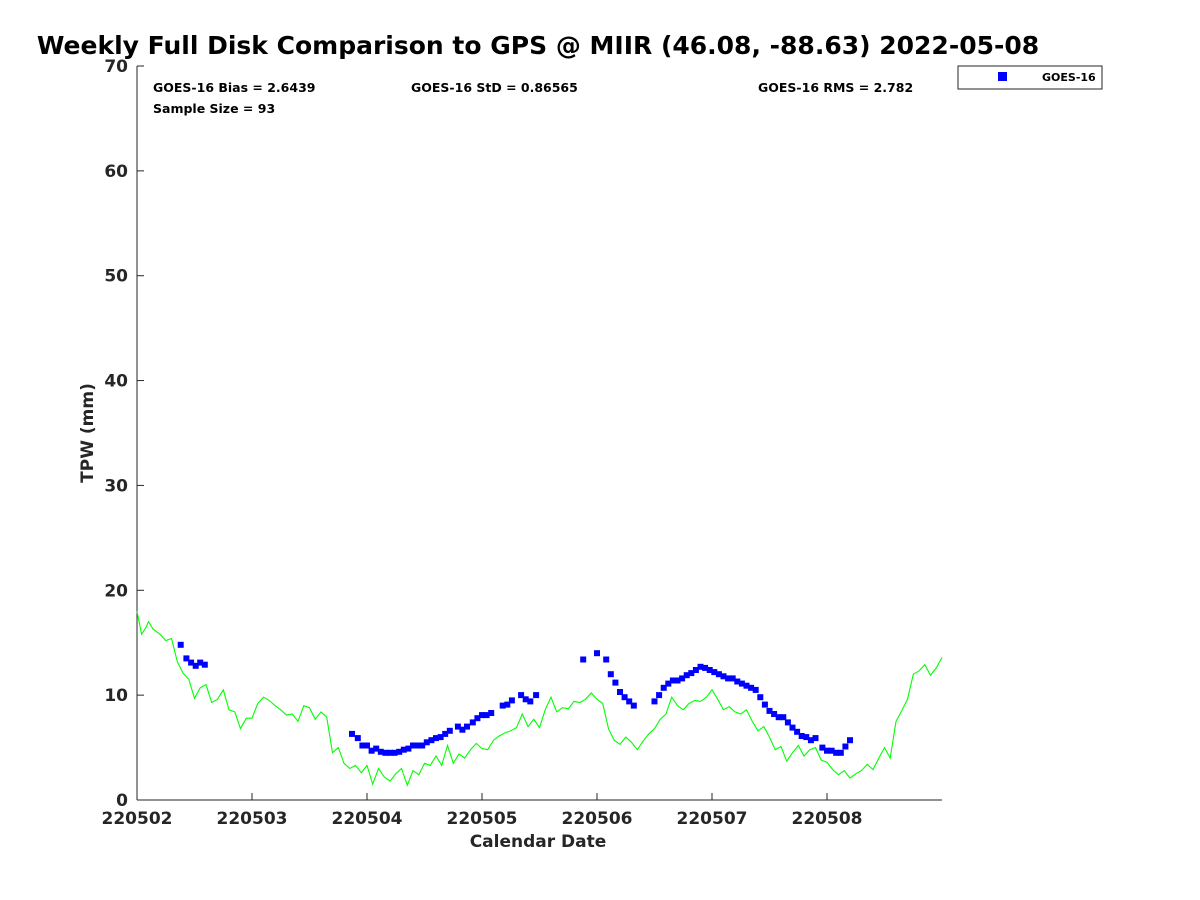 The image size is (1200, 900). What do you see at coordinates (367, 819) in the screenshot?
I see `x-tick-label: 220504` at bounding box center [367, 819].